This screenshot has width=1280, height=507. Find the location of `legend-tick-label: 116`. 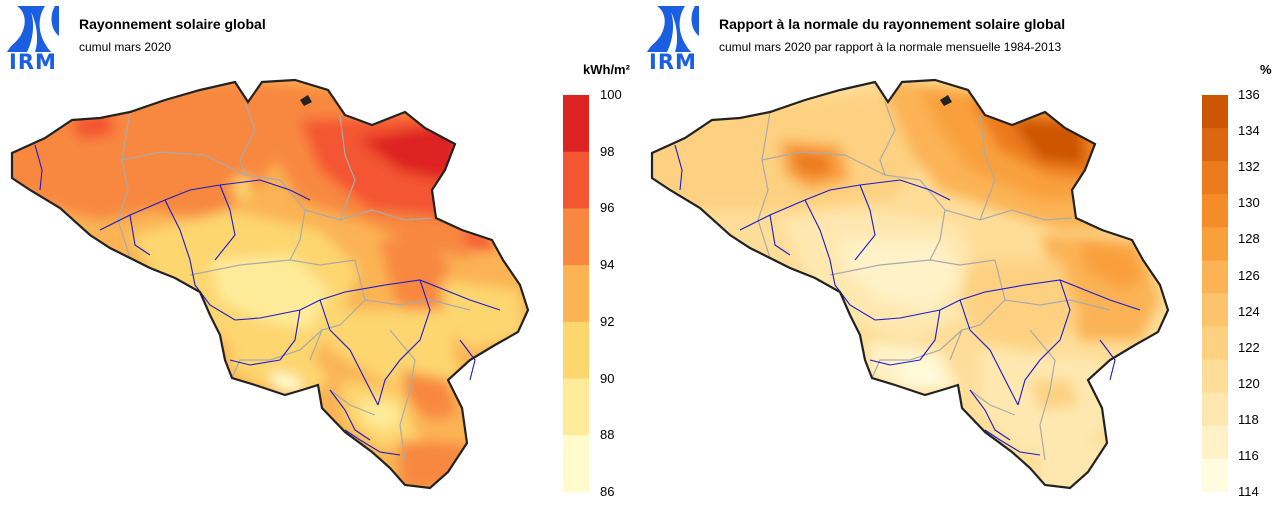

legend-tick-label: 116 is located at coordinates (1248, 455).